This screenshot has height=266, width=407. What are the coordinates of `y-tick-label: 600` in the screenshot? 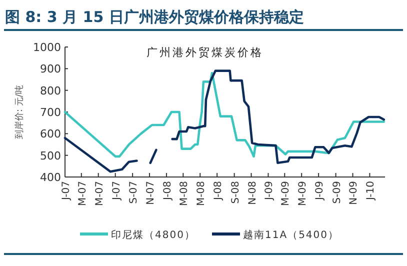 It's located at (50, 134).